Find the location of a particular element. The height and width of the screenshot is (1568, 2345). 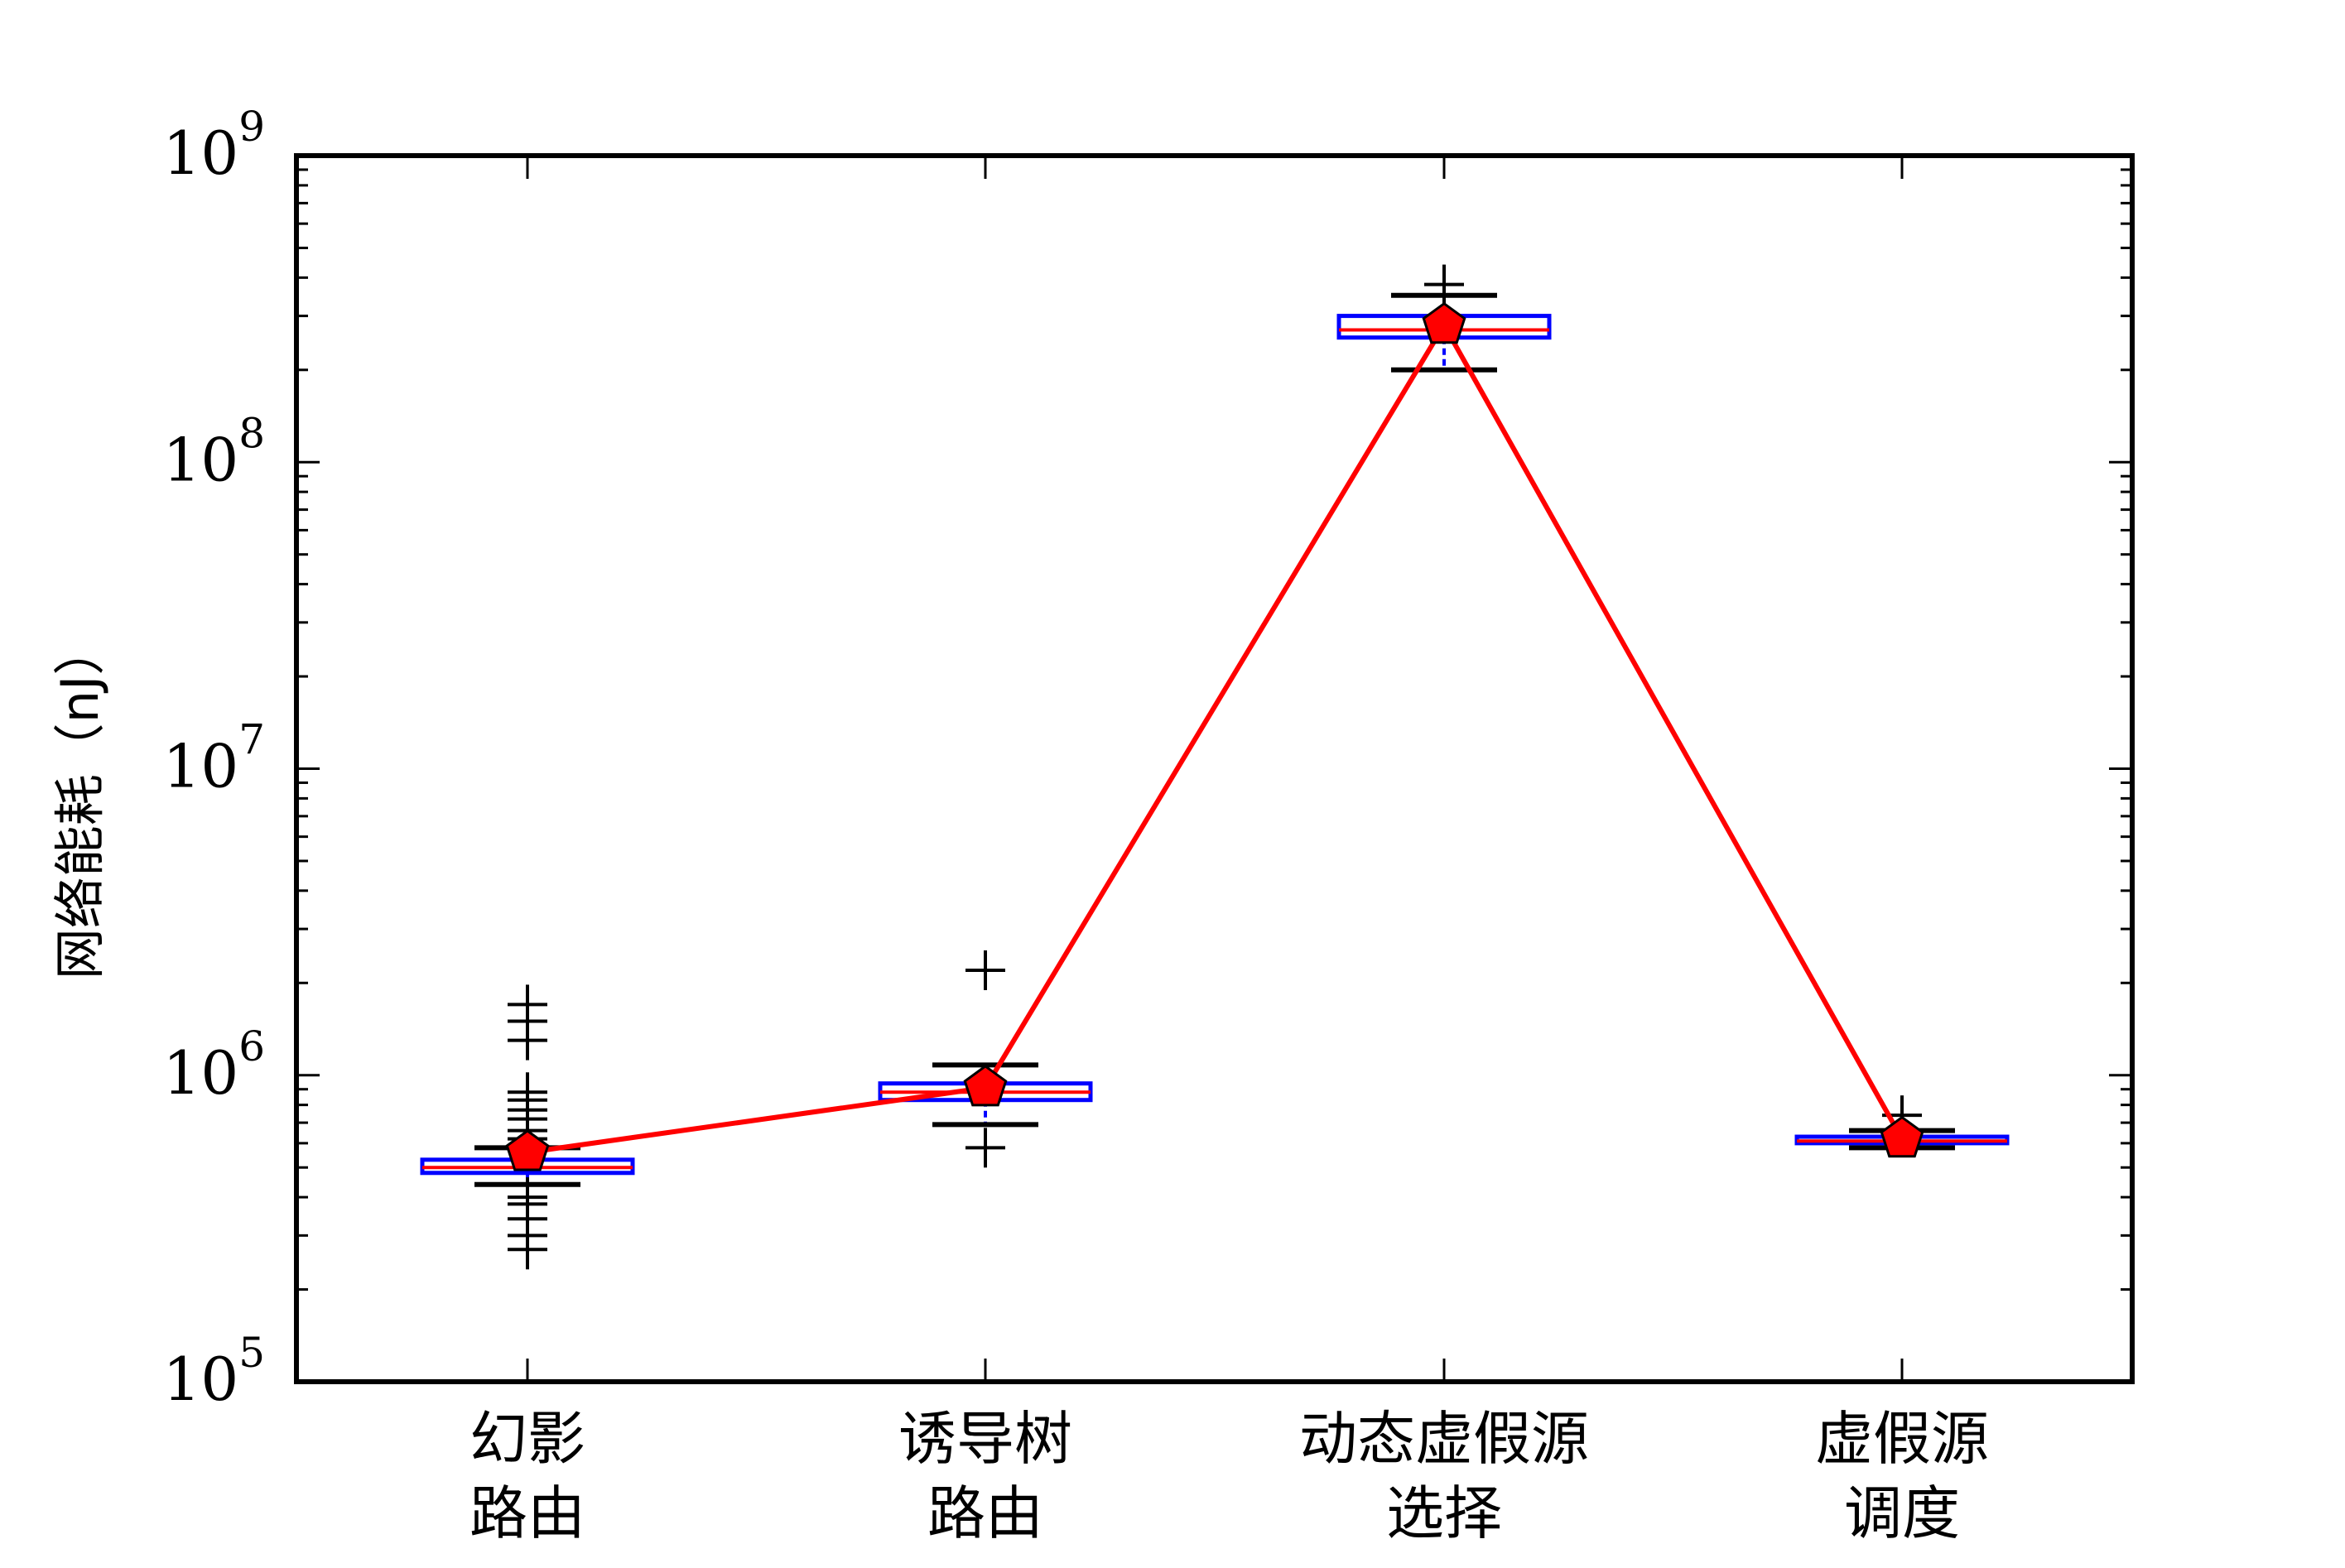

y-tick-label: 10⁵ is located at coordinates (214, 1371).